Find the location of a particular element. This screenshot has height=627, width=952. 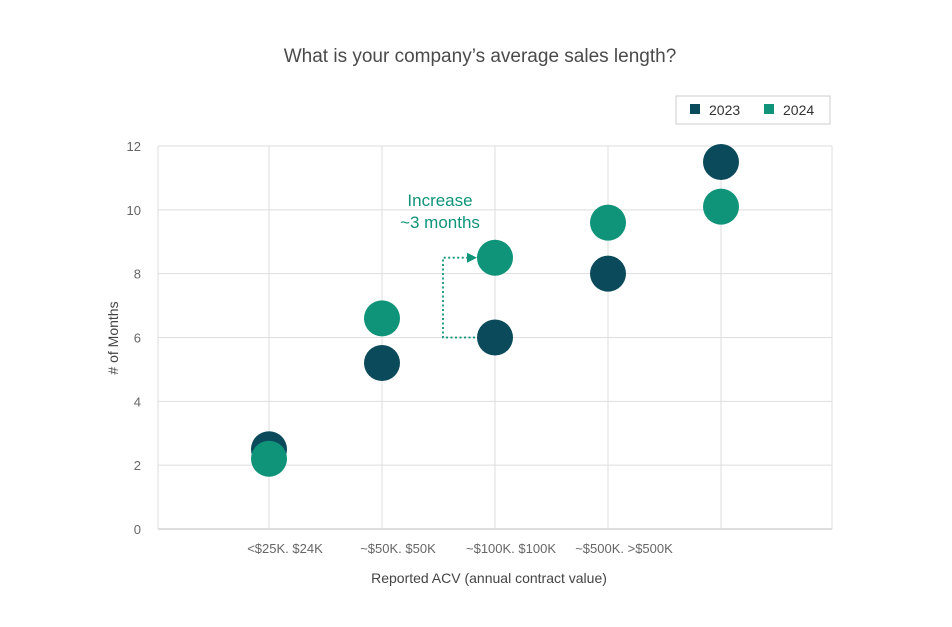

y-tick-label: 10 is located at coordinates (134, 210).